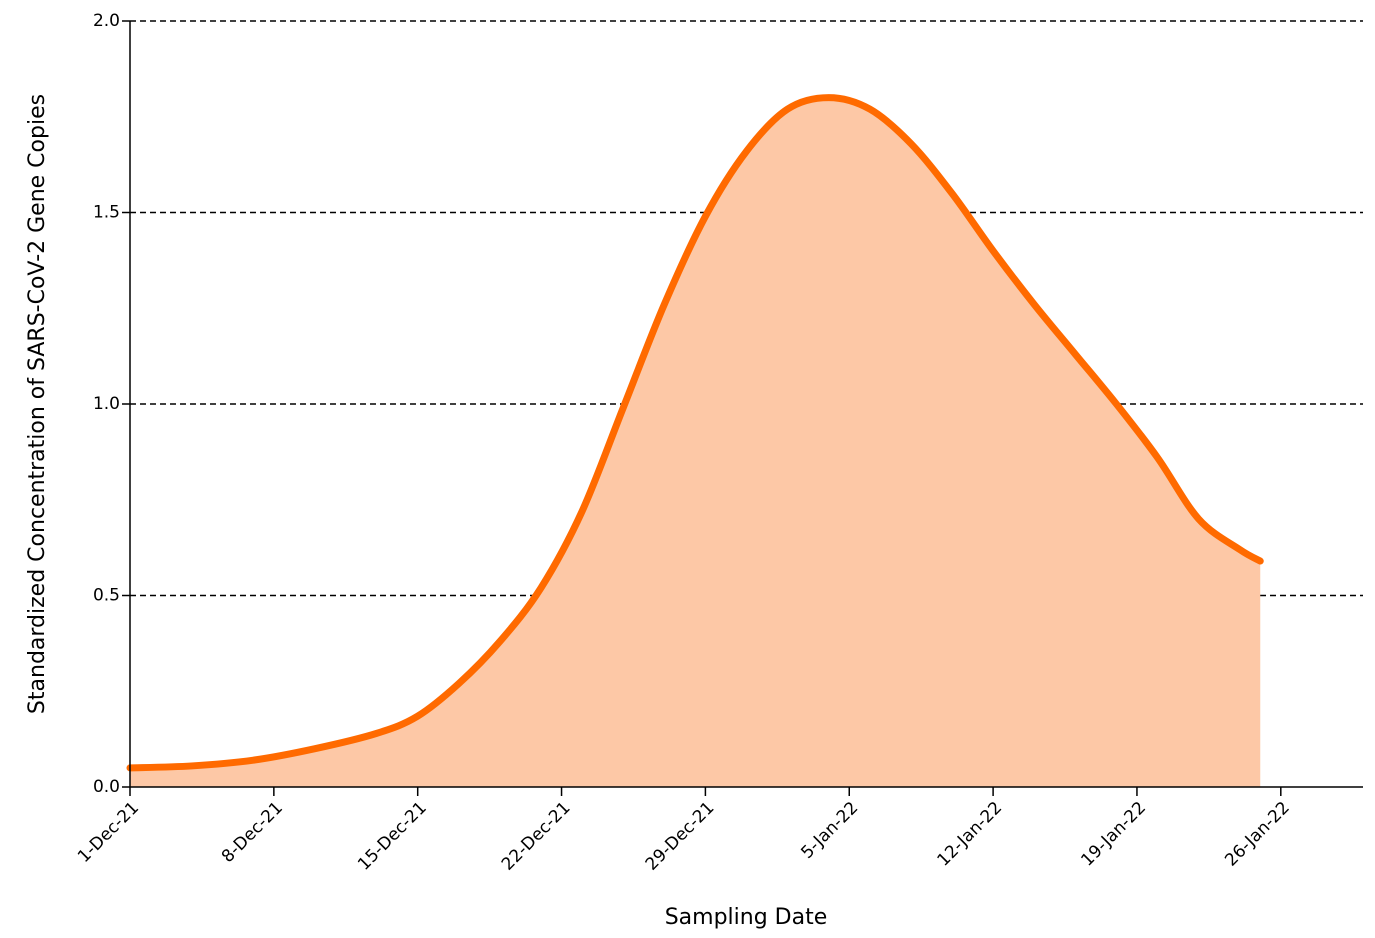 The height and width of the screenshot is (938, 1375). What do you see at coordinates (106, 21) in the screenshot?
I see `y-tick-label: 2.0` at bounding box center [106, 21].